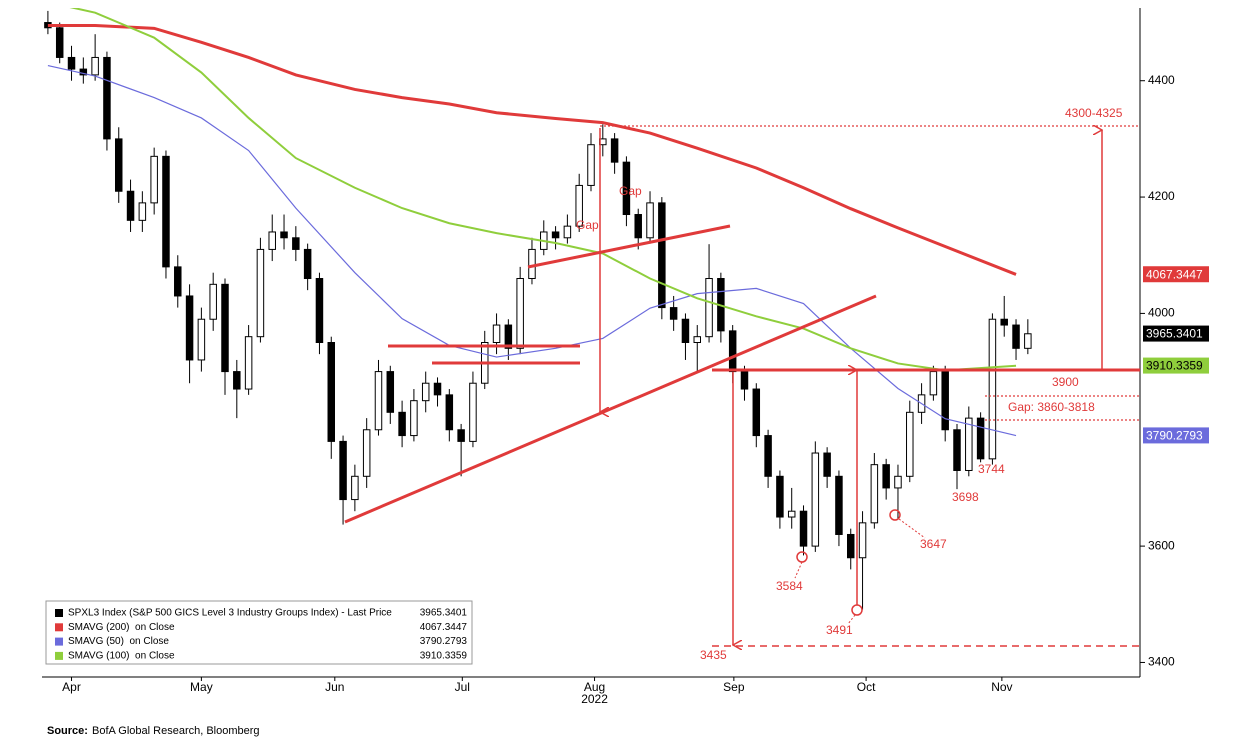  What do you see at coordinates (444, 656) in the screenshot?
I see `legend-value: 3910.3359` at bounding box center [444, 656].